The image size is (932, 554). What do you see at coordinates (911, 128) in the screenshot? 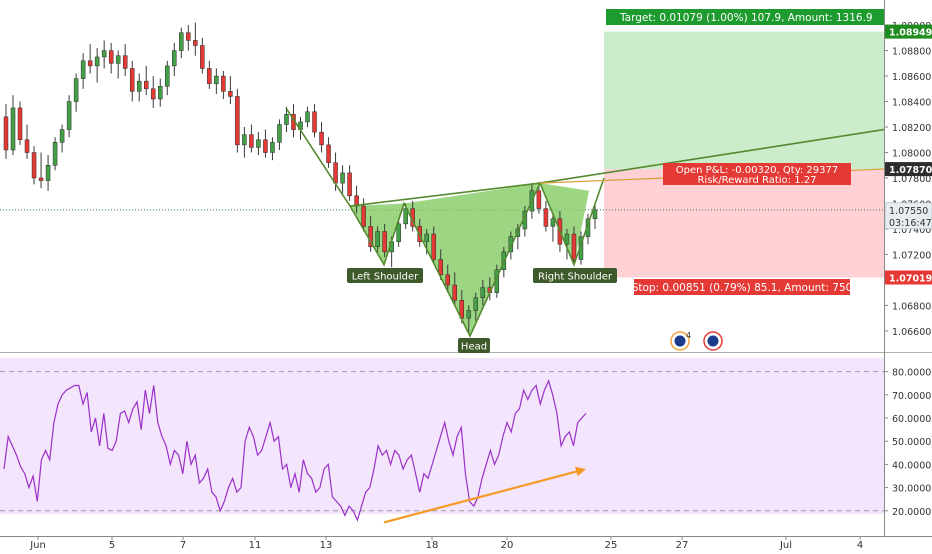
I see `price-tick-label: 1.08200` at bounding box center [911, 128].